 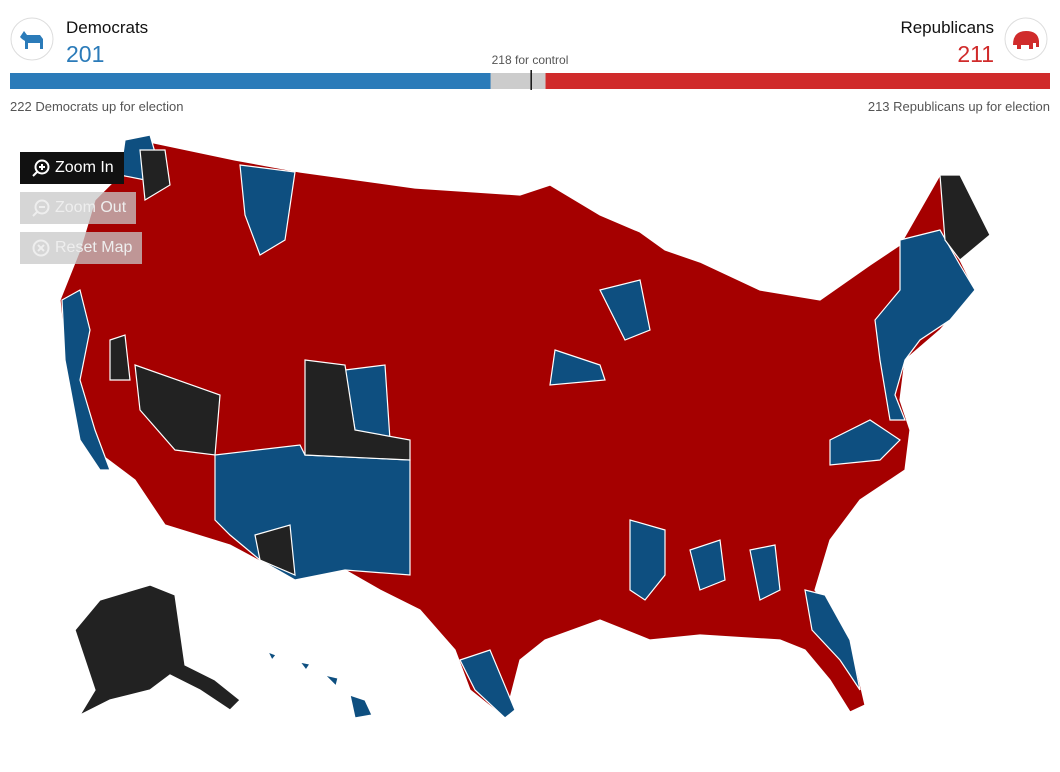 What do you see at coordinates (41, 208) in the screenshot?
I see `zoom-out-icon` at bounding box center [41, 208].